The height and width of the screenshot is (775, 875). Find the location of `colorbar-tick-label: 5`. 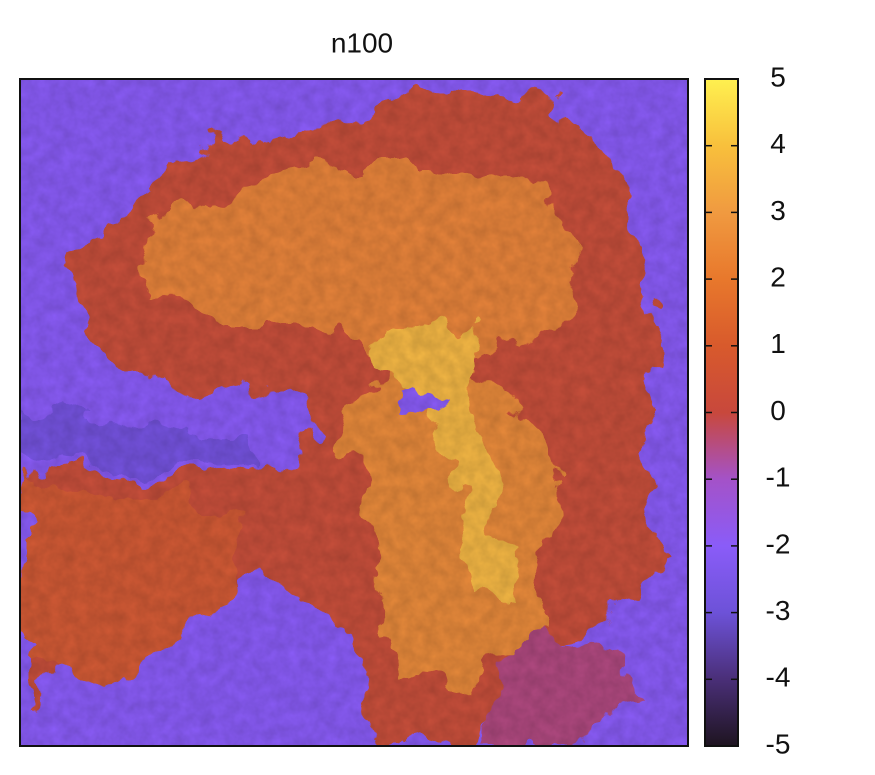

colorbar-tick-label: 5 is located at coordinates (778, 76).